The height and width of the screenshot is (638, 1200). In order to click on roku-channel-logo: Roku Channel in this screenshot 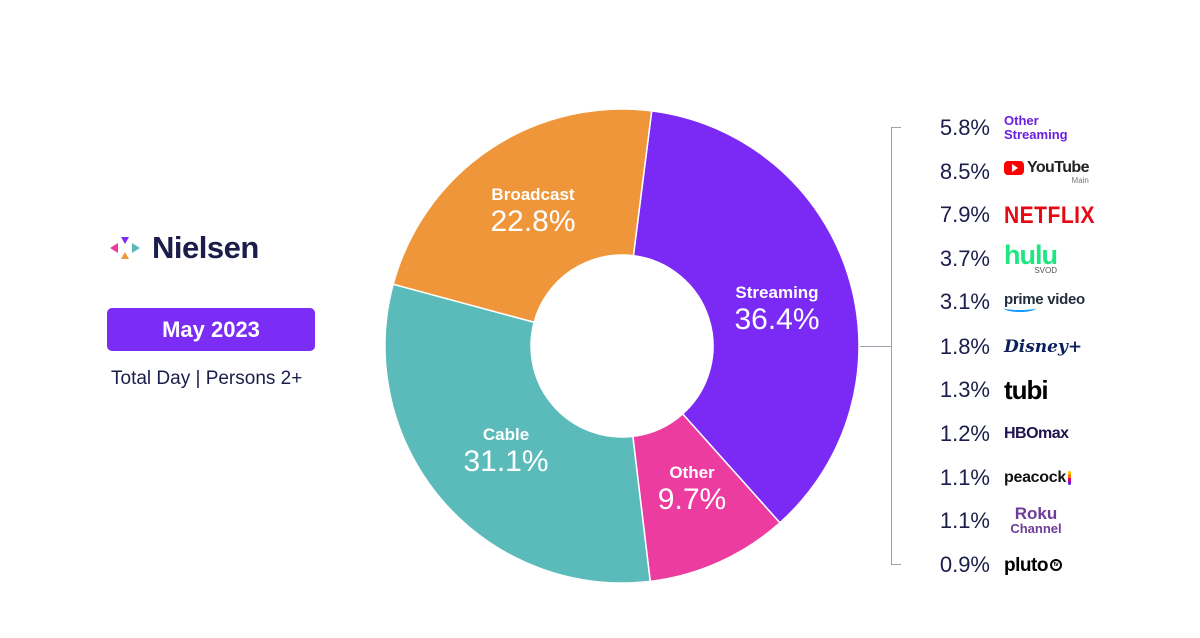, I will do `click(1036, 521)`.